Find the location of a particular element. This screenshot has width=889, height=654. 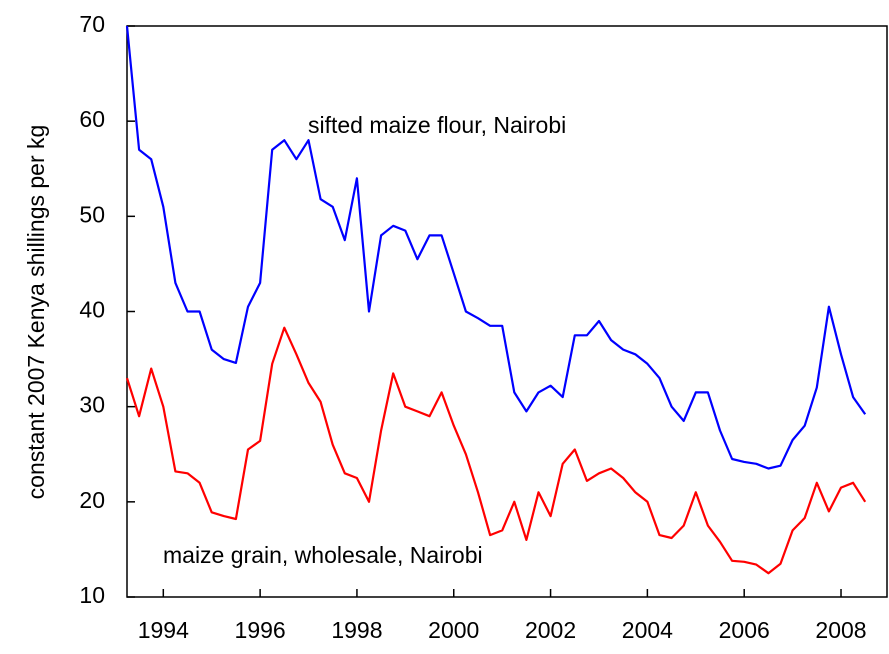

x-tick-label: 2000 is located at coordinates (453, 630).